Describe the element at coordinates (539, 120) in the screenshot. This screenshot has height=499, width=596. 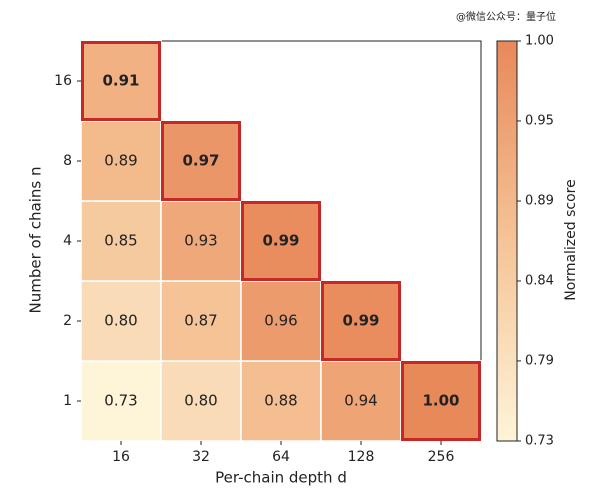
I see `colorbar-tick-label: 0.95` at that location.